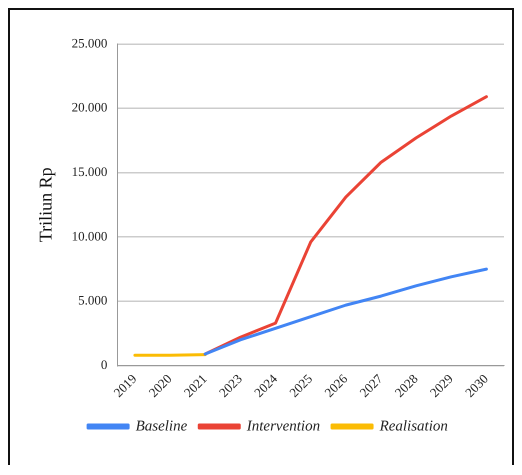  What do you see at coordinates (93, 300) in the screenshot?
I see `y-tick-label: 5.000` at bounding box center [93, 300].